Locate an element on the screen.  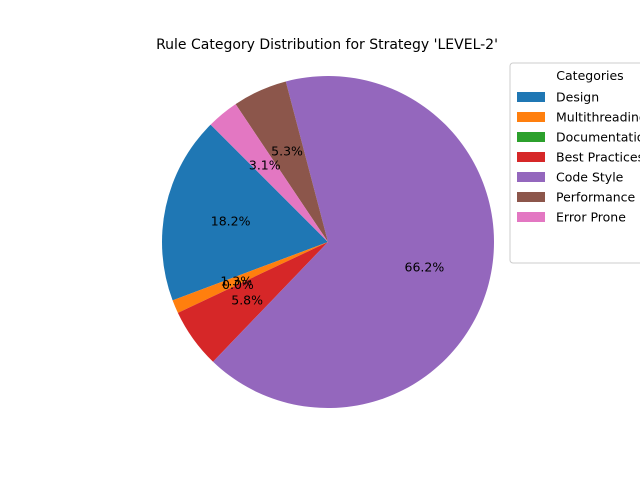
slice-design is located at coordinates (245, 212).